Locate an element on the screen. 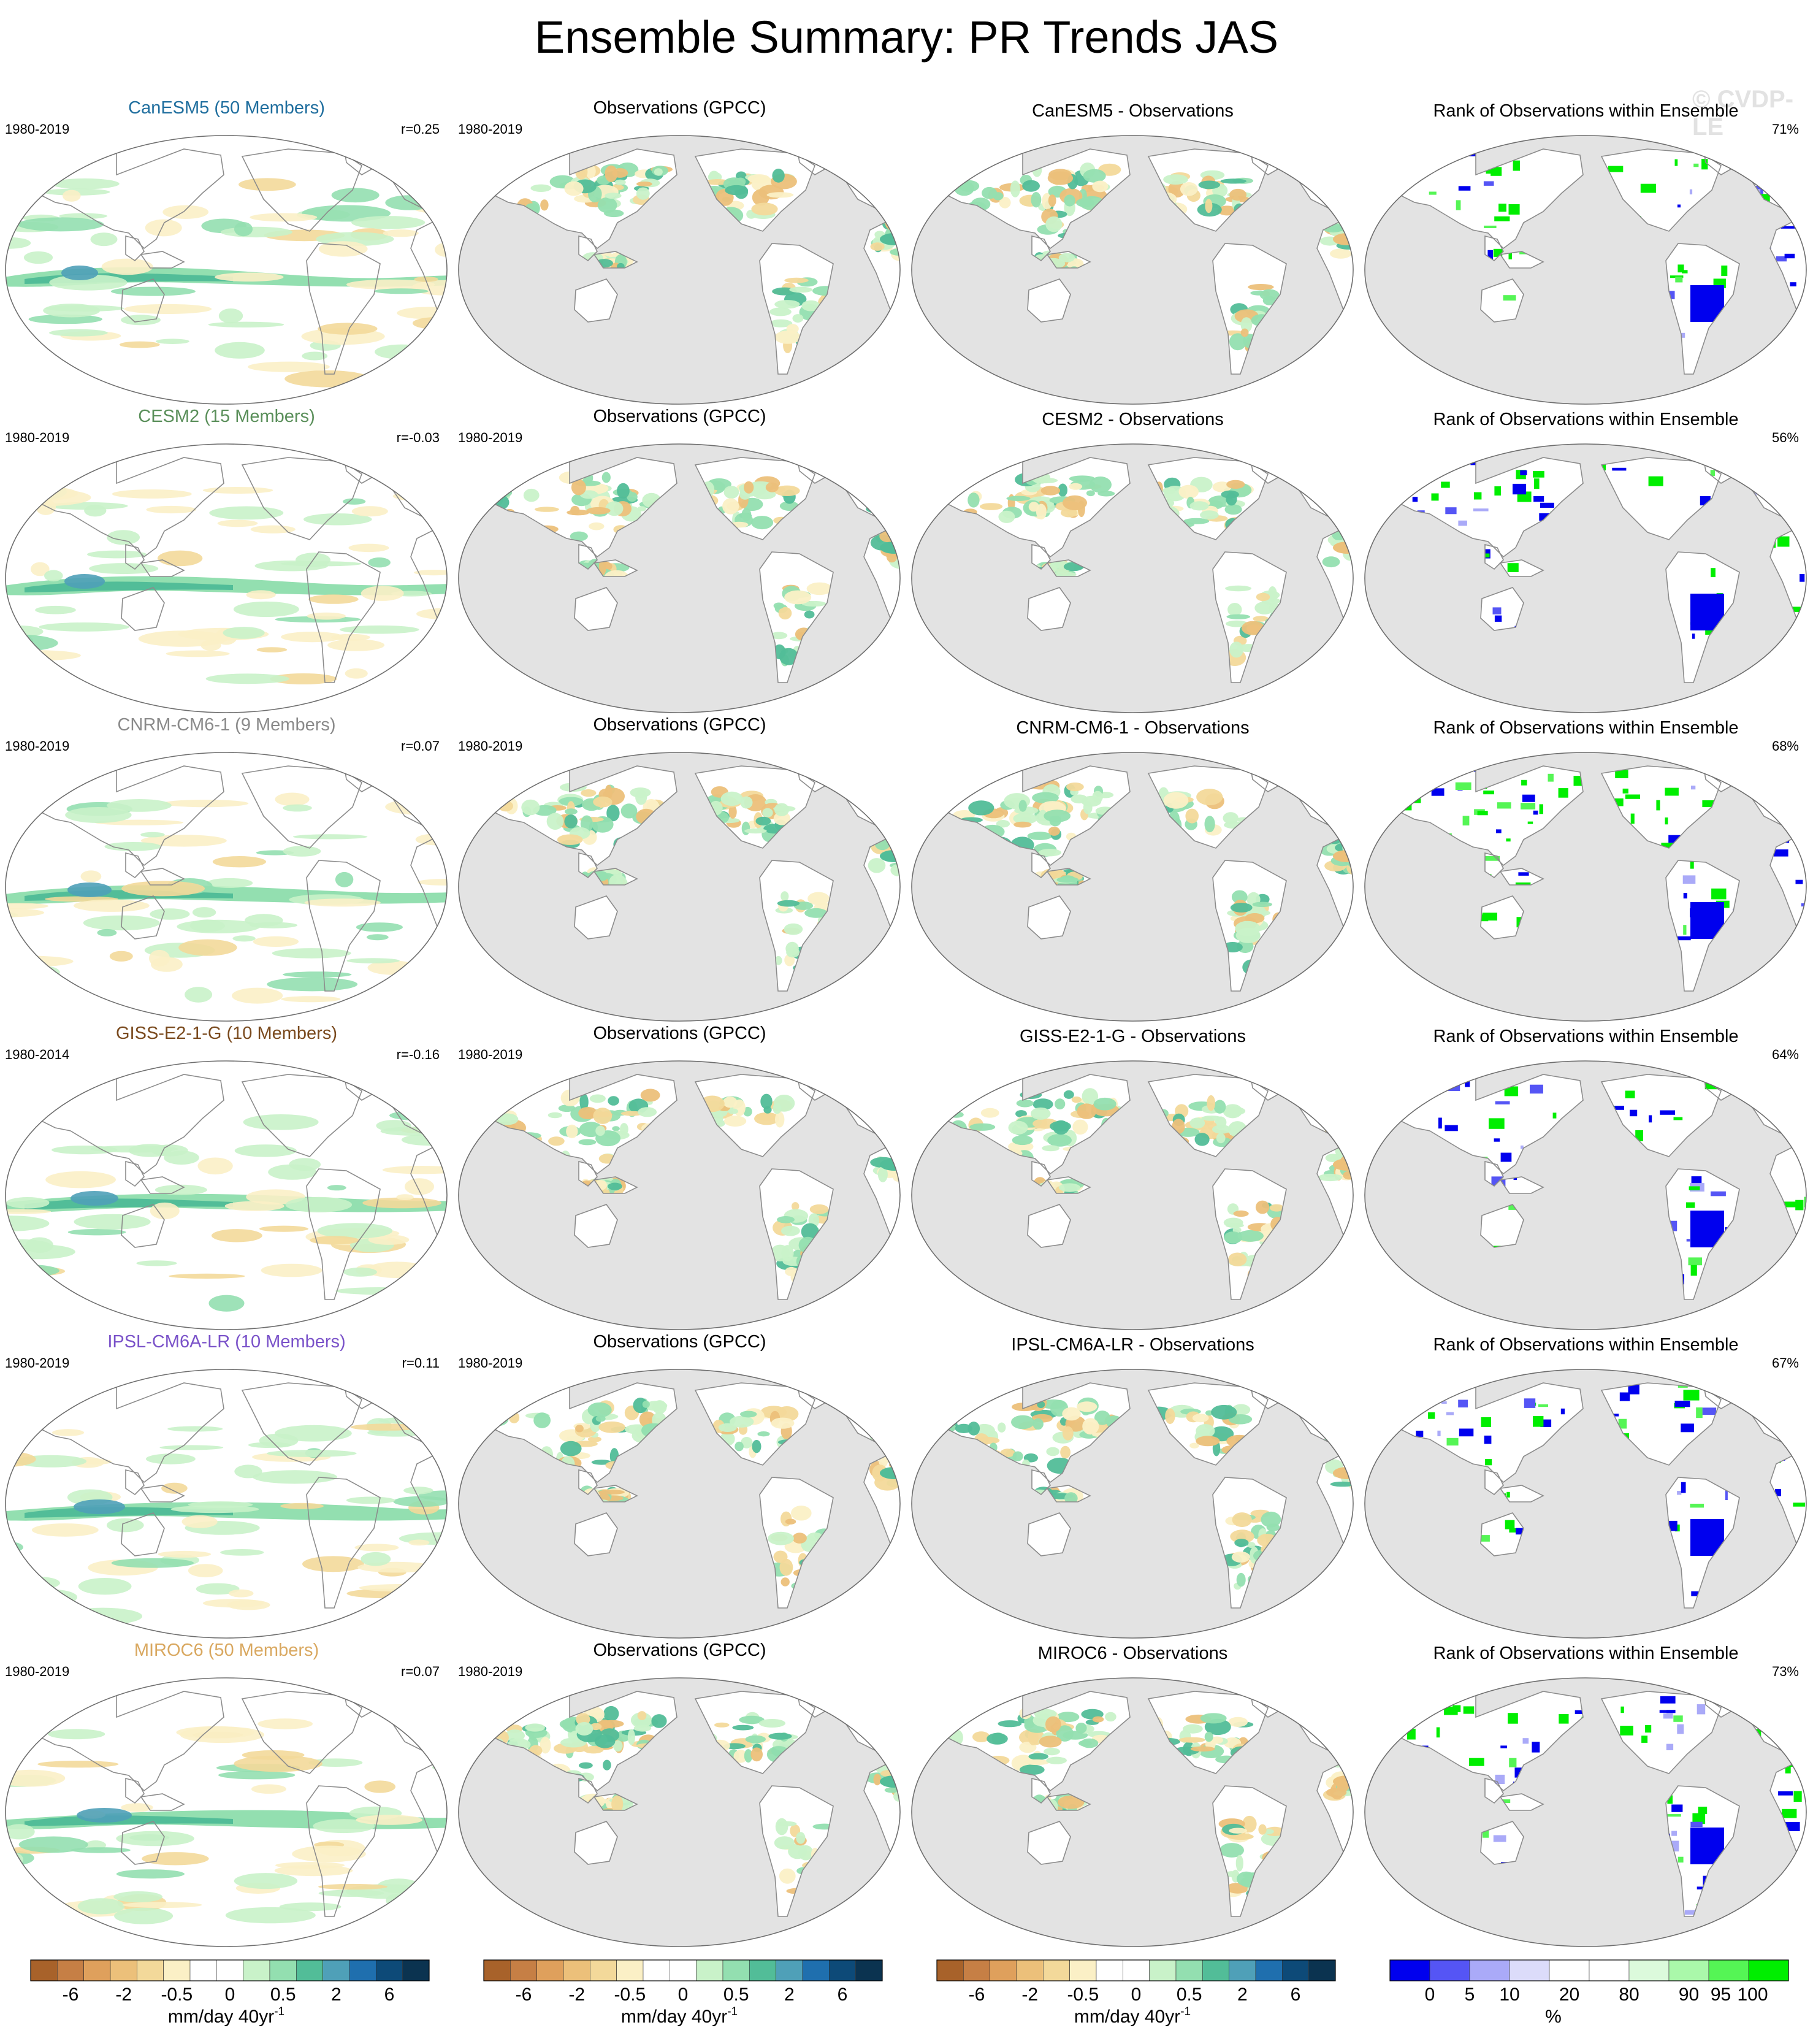 The height and width of the screenshot is (2044, 1813). rank-percent-label: 67% is located at coordinates (1785, 1363).